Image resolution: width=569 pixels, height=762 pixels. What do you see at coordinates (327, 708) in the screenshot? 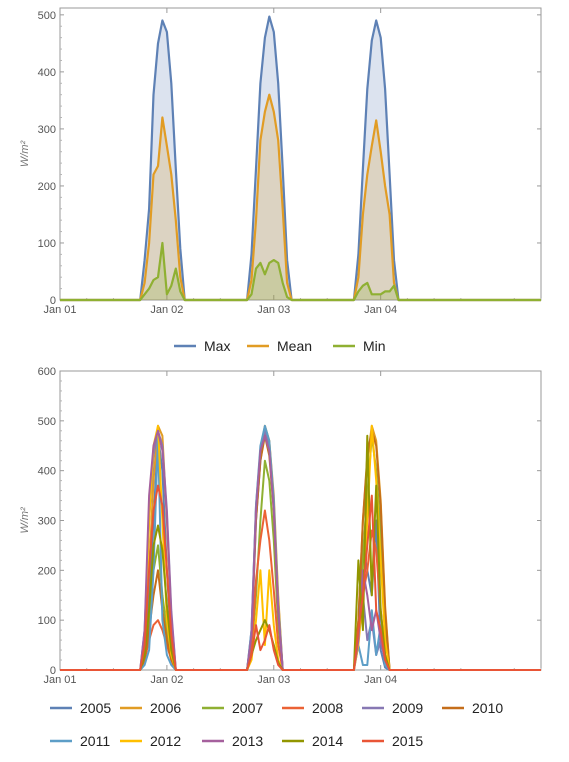
I see `legend-item-2008-label: 2008` at bounding box center [327, 708].